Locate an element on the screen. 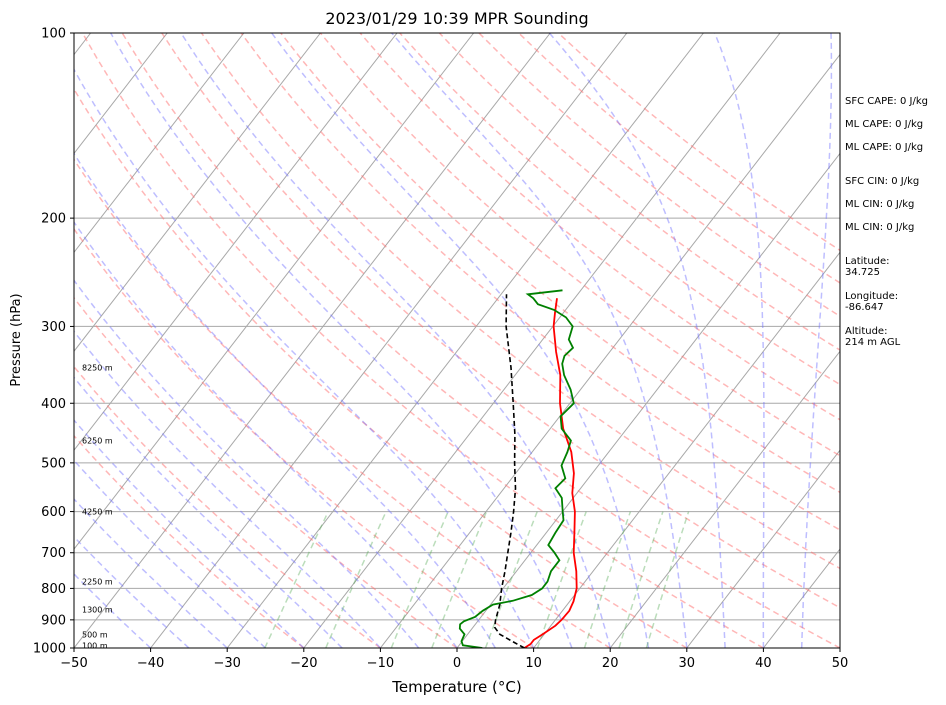 This screenshot has height=705, width=946. side-info-text: SFC CAPE: 0 J/kg is located at coordinates (886, 101).